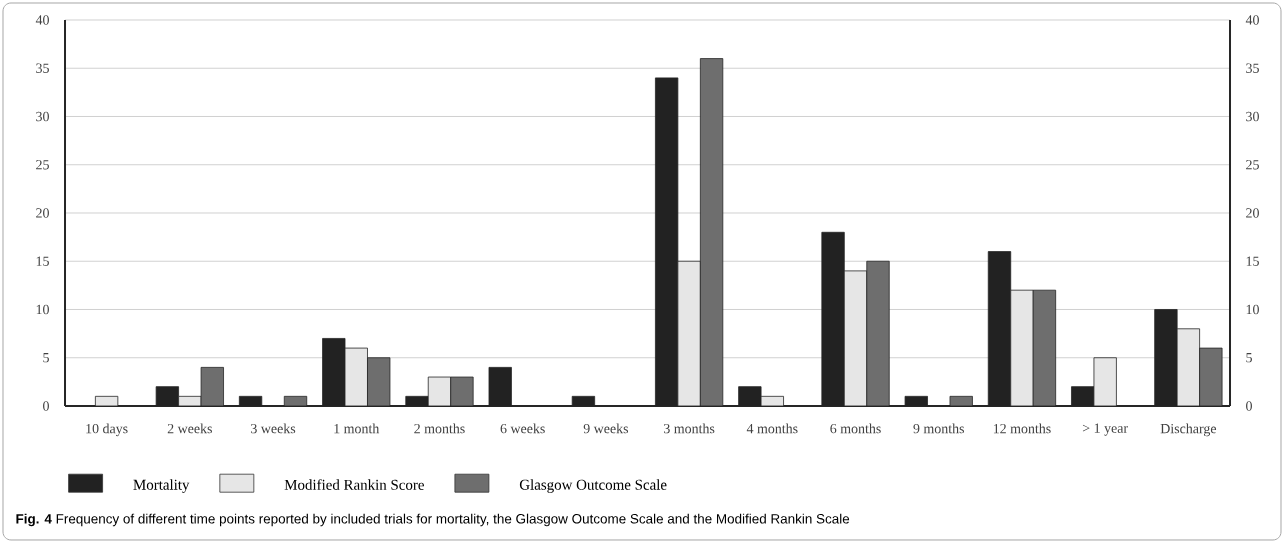  Describe the element at coordinates (1252, 213) in the screenshot. I see `y2-tick-label: 20` at that location.